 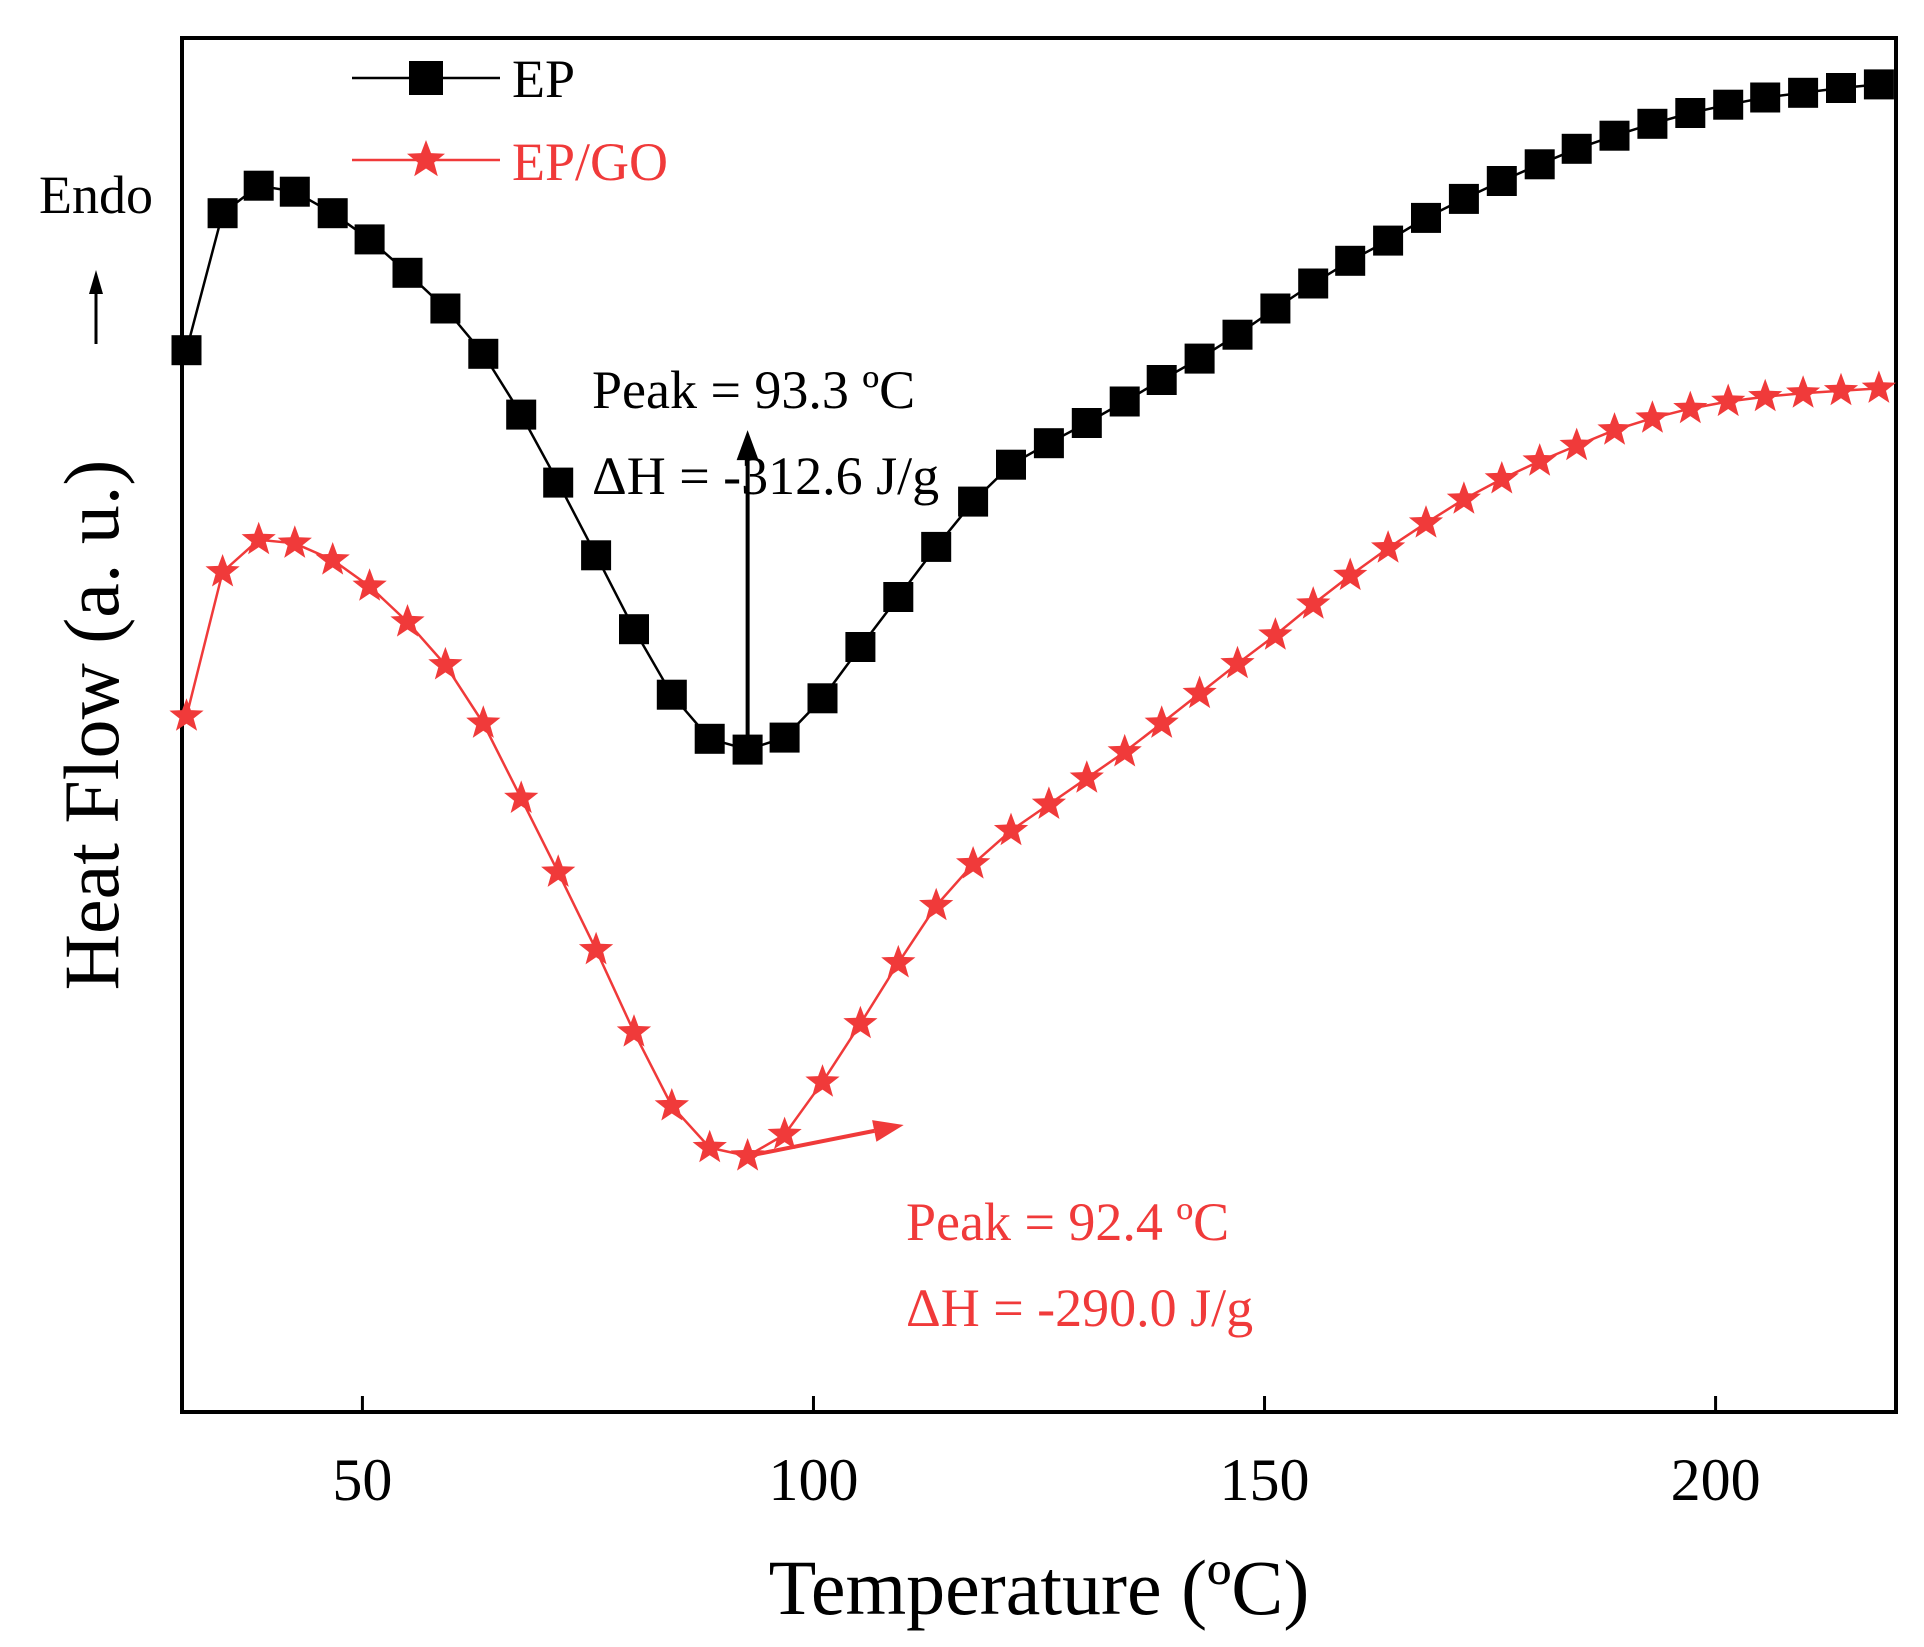 What do you see at coordinates (1046, 1454) in the screenshot?
I see `x-axis-ticks: 50 100 150 200` at bounding box center [1046, 1454].